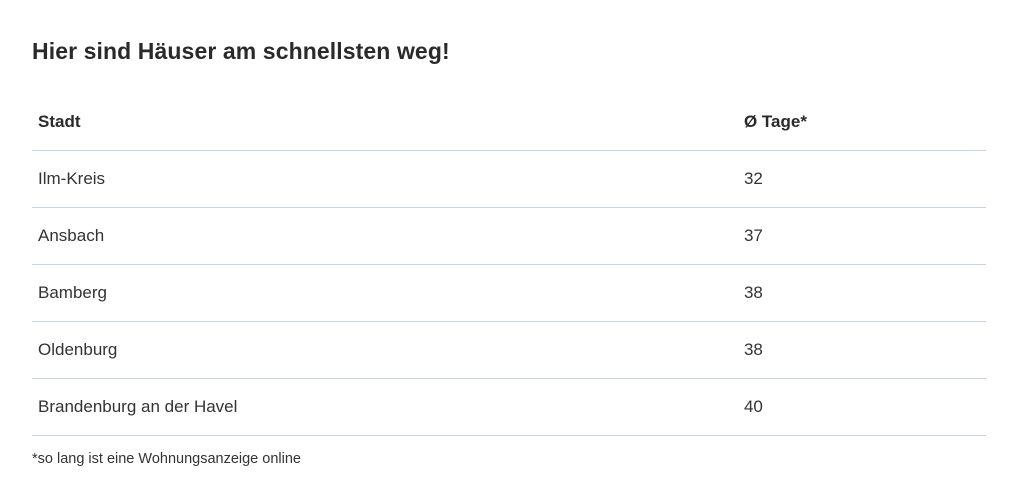  I want to click on cell-city: Oldenburg, so click(385, 350).